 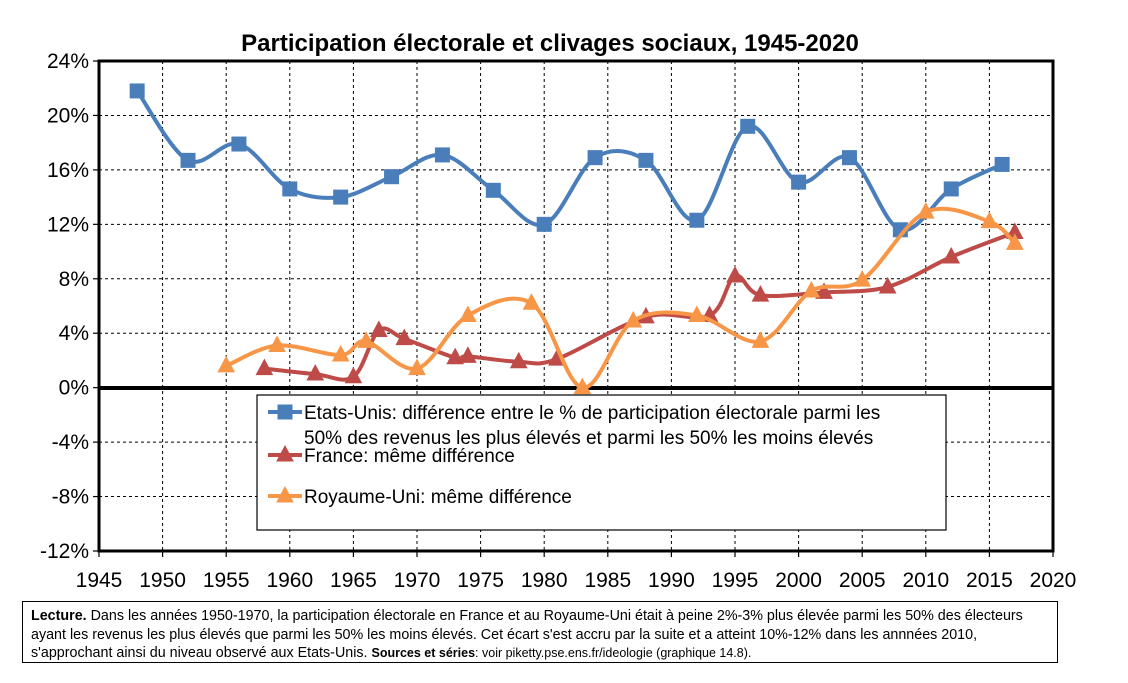 What do you see at coordinates (226, 580) in the screenshot?
I see `x-tick-label: 1955` at bounding box center [226, 580].